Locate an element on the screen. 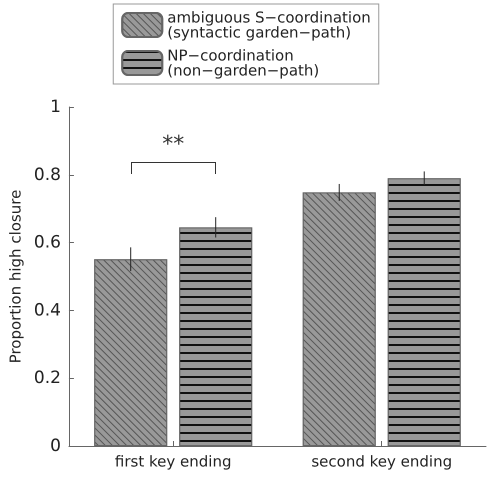  y-axis-title: Proportion high closure is located at coordinates (15, 277).